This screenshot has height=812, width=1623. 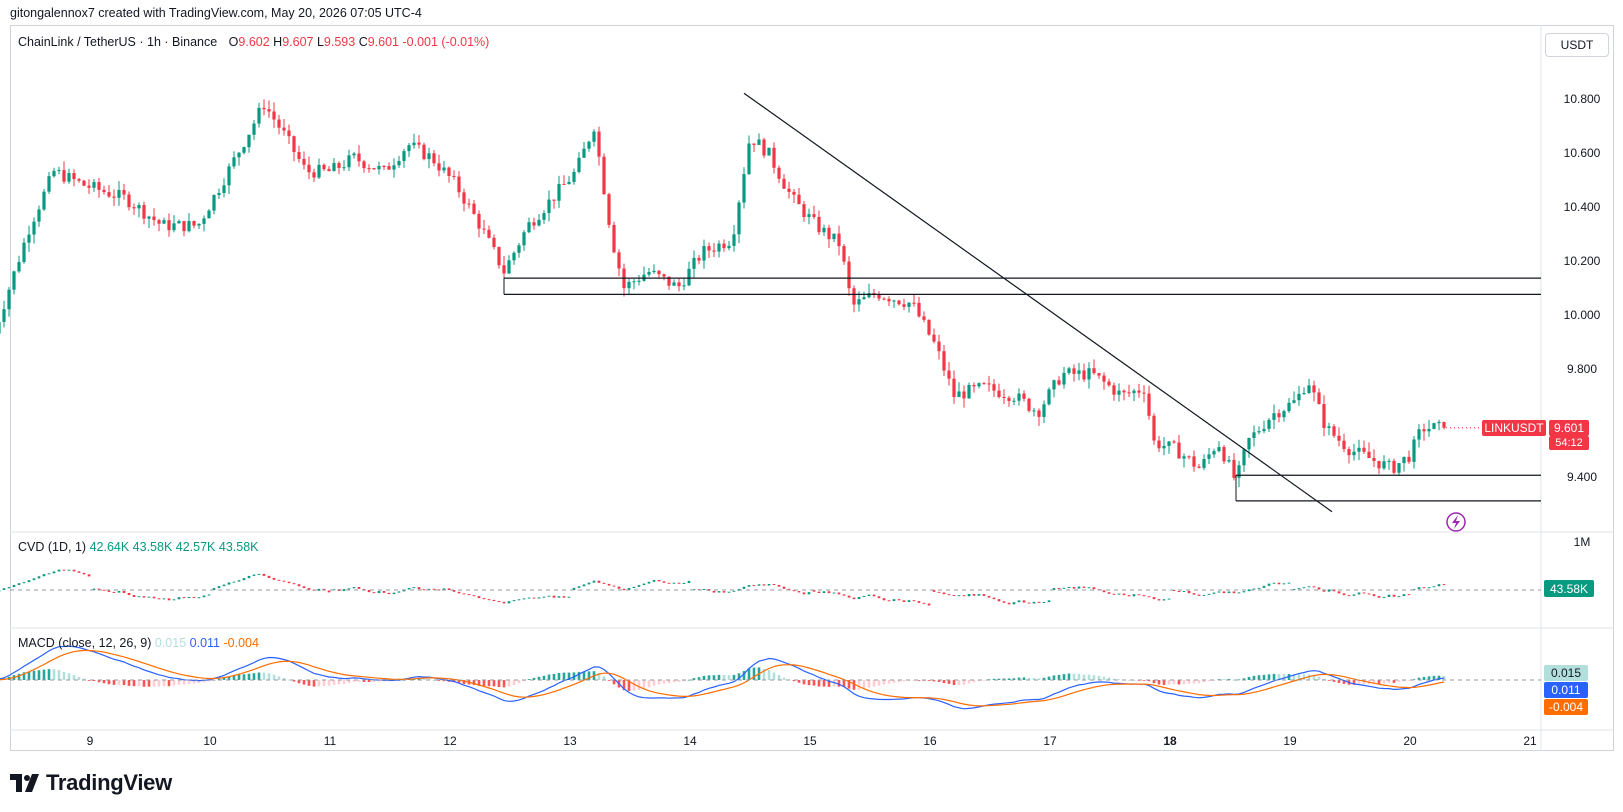 I want to click on time-tick-label: 9, so click(x=90, y=741).